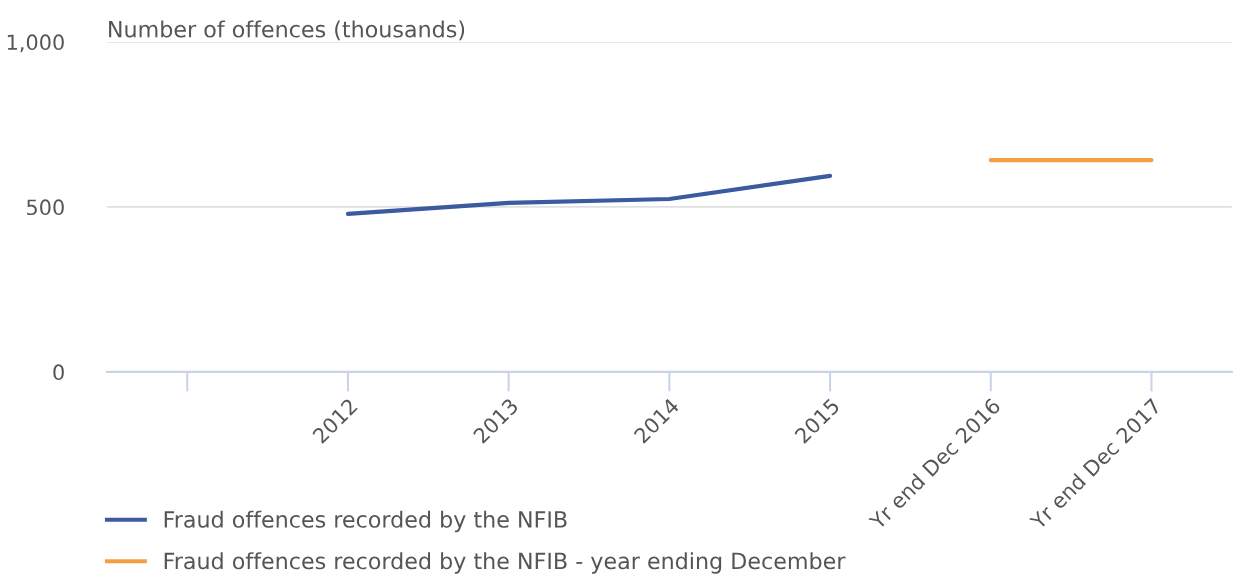 The width and height of the screenshot is (1243, 582). Describe the element at coordinates (45, 207) in the screenshot. I see `y-tick-label: 500` at that location.